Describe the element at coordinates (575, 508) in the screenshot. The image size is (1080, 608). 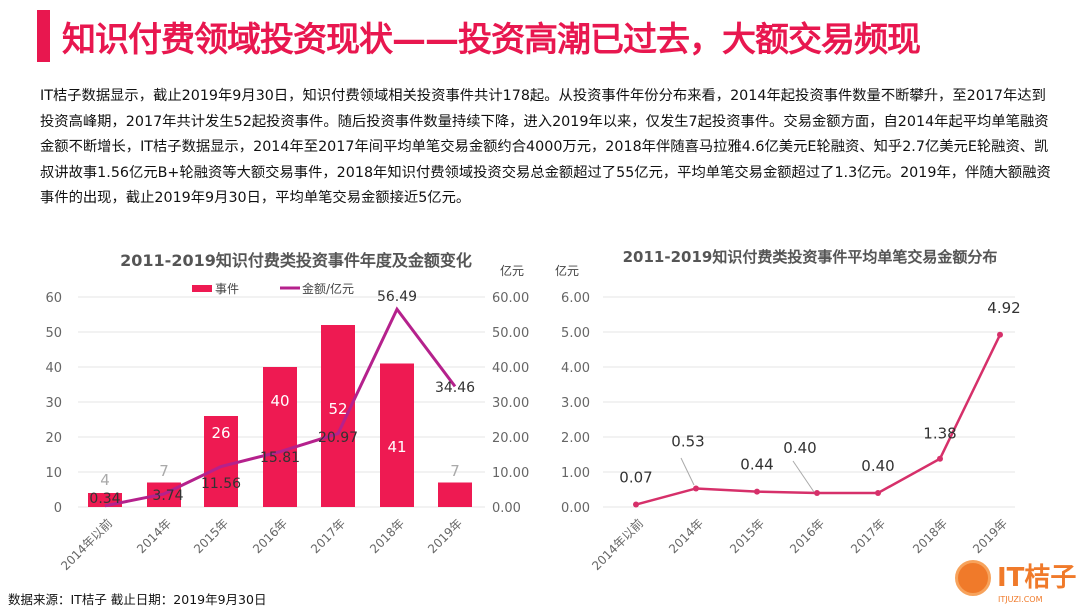
I see `chart2-y-tick: 0.00` at that location.